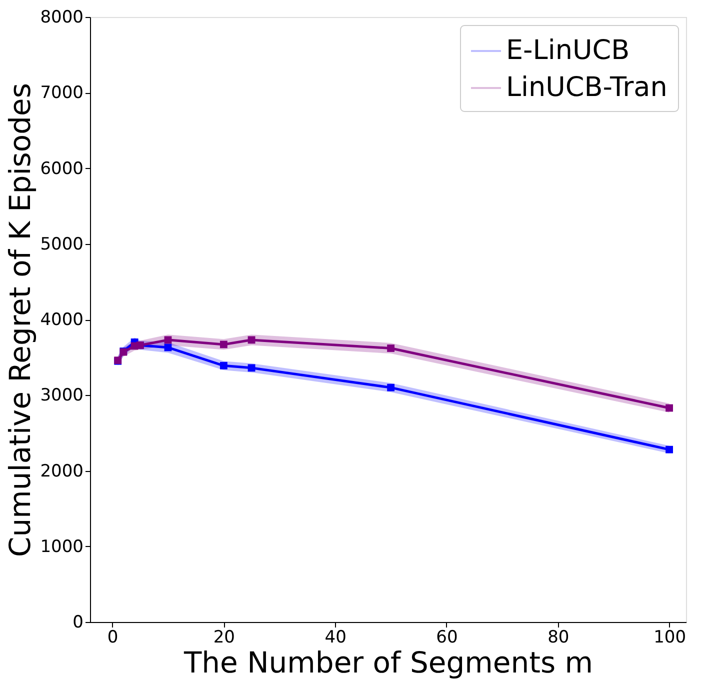 This screenshot has width=722, height=698. Describe the element at coordinates (62, 320) in the screenshot. I see `y-tick-label: 4000` at that location.